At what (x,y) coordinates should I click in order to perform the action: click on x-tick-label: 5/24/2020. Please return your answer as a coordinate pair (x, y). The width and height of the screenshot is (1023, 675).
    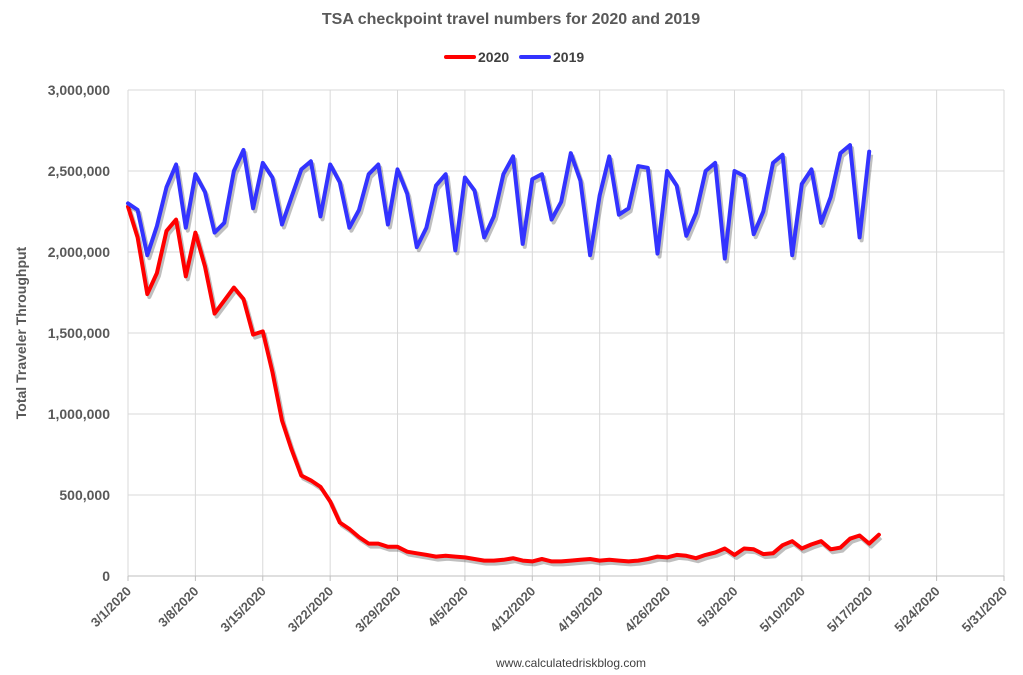
    Looking at the image, I should click on (917, 610).